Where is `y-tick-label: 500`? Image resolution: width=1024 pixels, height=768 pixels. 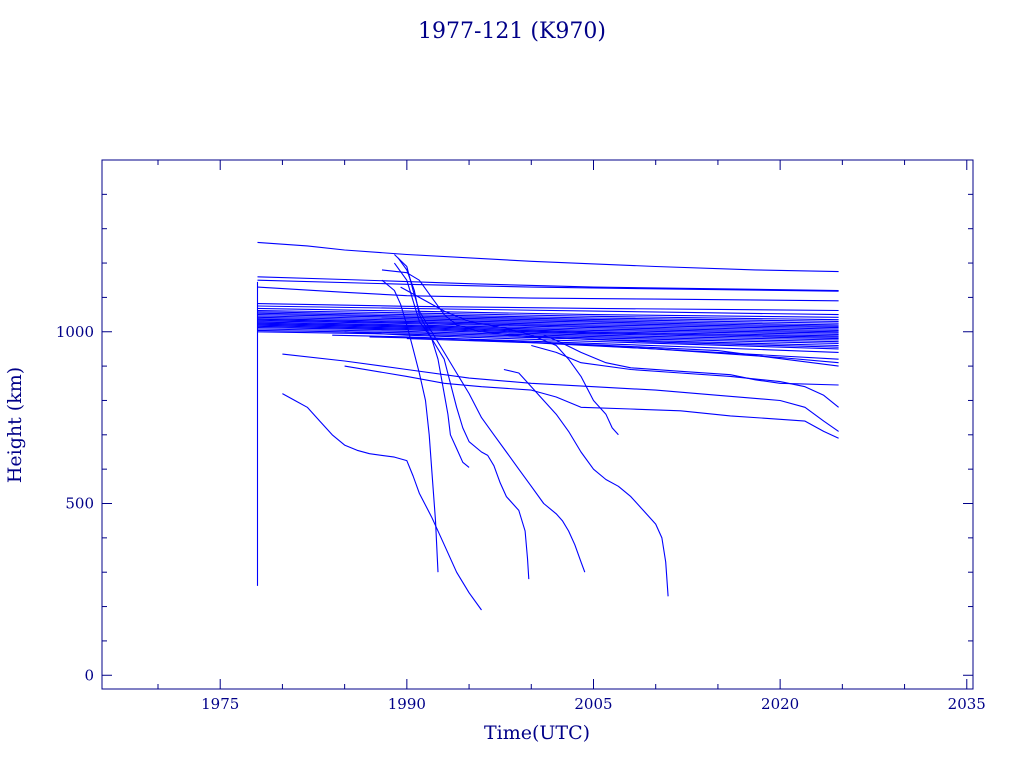
y-tick-label: 500 is located at coordinates (79, 504).